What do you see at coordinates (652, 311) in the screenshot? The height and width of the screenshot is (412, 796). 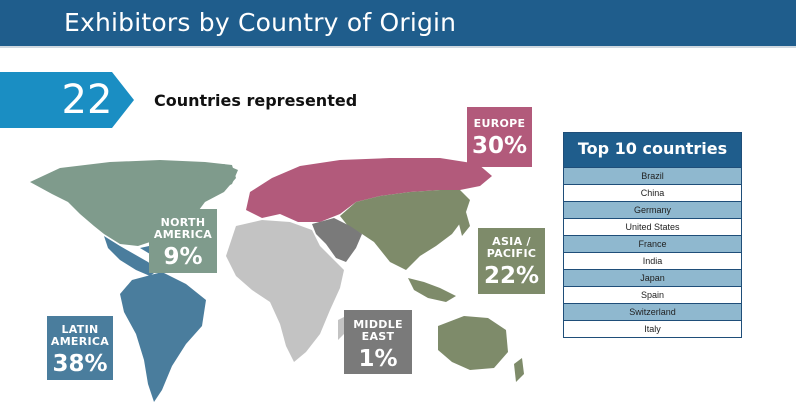 I see `table-row: Switzerland` at bounding box center [652, 311].